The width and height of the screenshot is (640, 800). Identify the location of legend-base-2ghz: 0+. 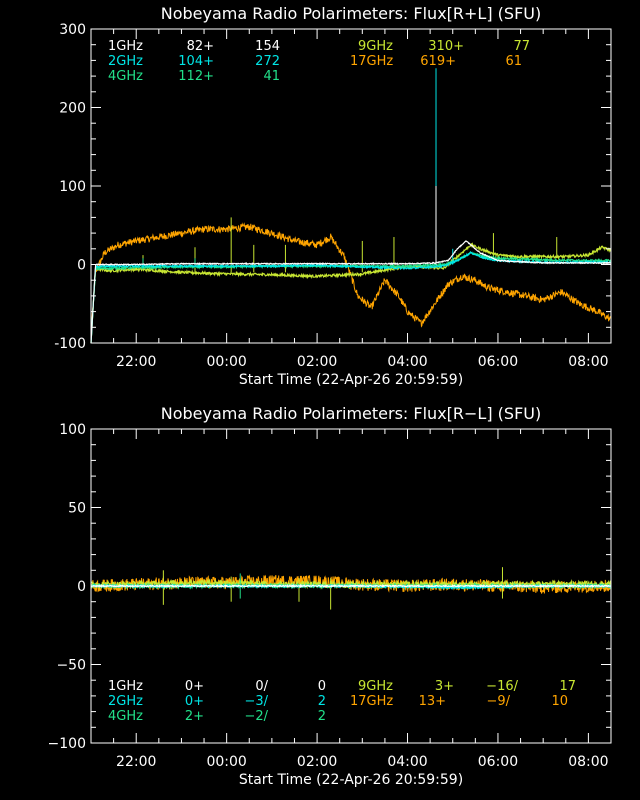
(194, 701).